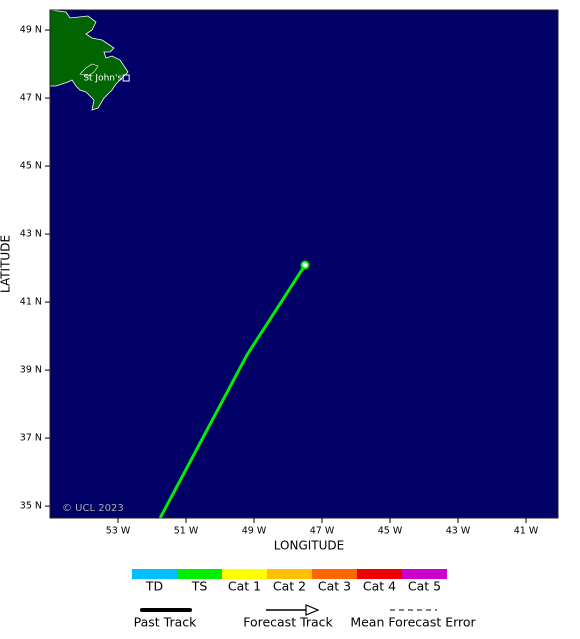 The height and width of the screenshot is (639, 580). Describe the element at coordinates (458, 531) in the screenshot. I see `x-tick-label: 43 W` at that location.